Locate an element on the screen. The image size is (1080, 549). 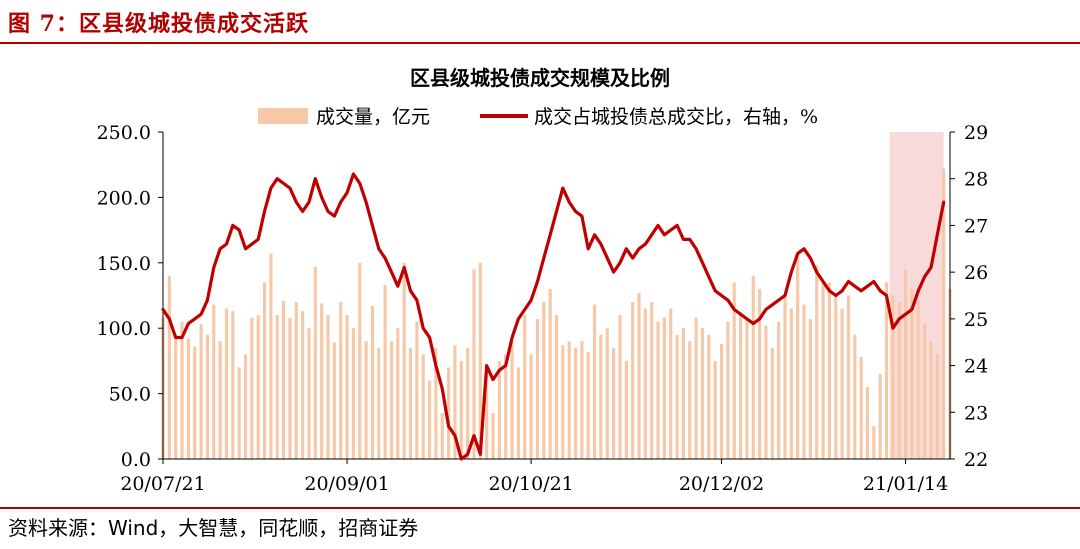
x-tick-label: 20/12/02 is located at coordinates (721, 484).